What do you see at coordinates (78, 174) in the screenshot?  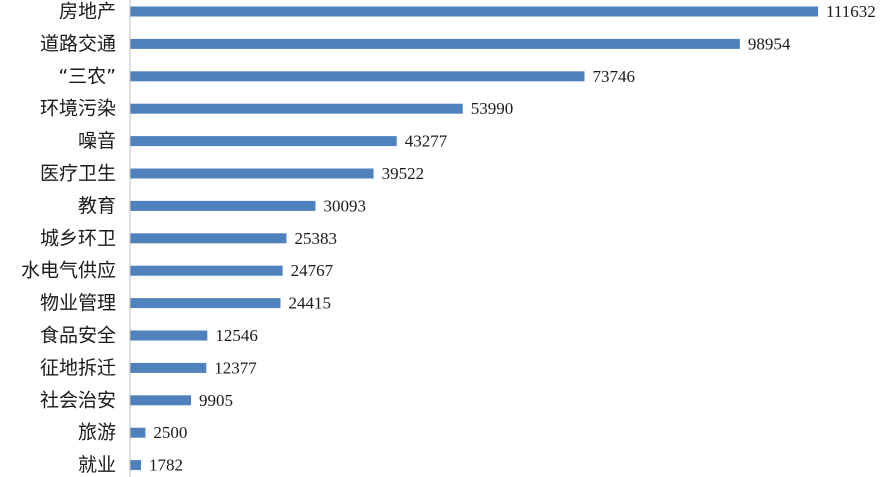 I see `category-label: 医疗卫生` at bounding box center [78, 174].